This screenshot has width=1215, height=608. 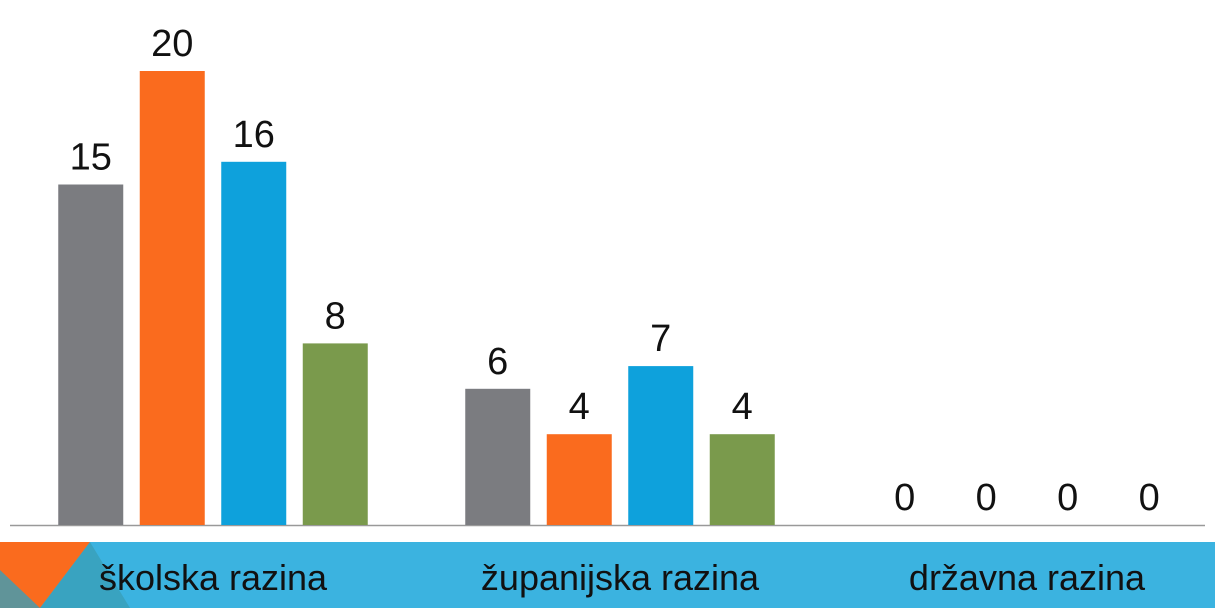 I want to click on x-tick-label: državna razina, so click(x=1027, y=577).